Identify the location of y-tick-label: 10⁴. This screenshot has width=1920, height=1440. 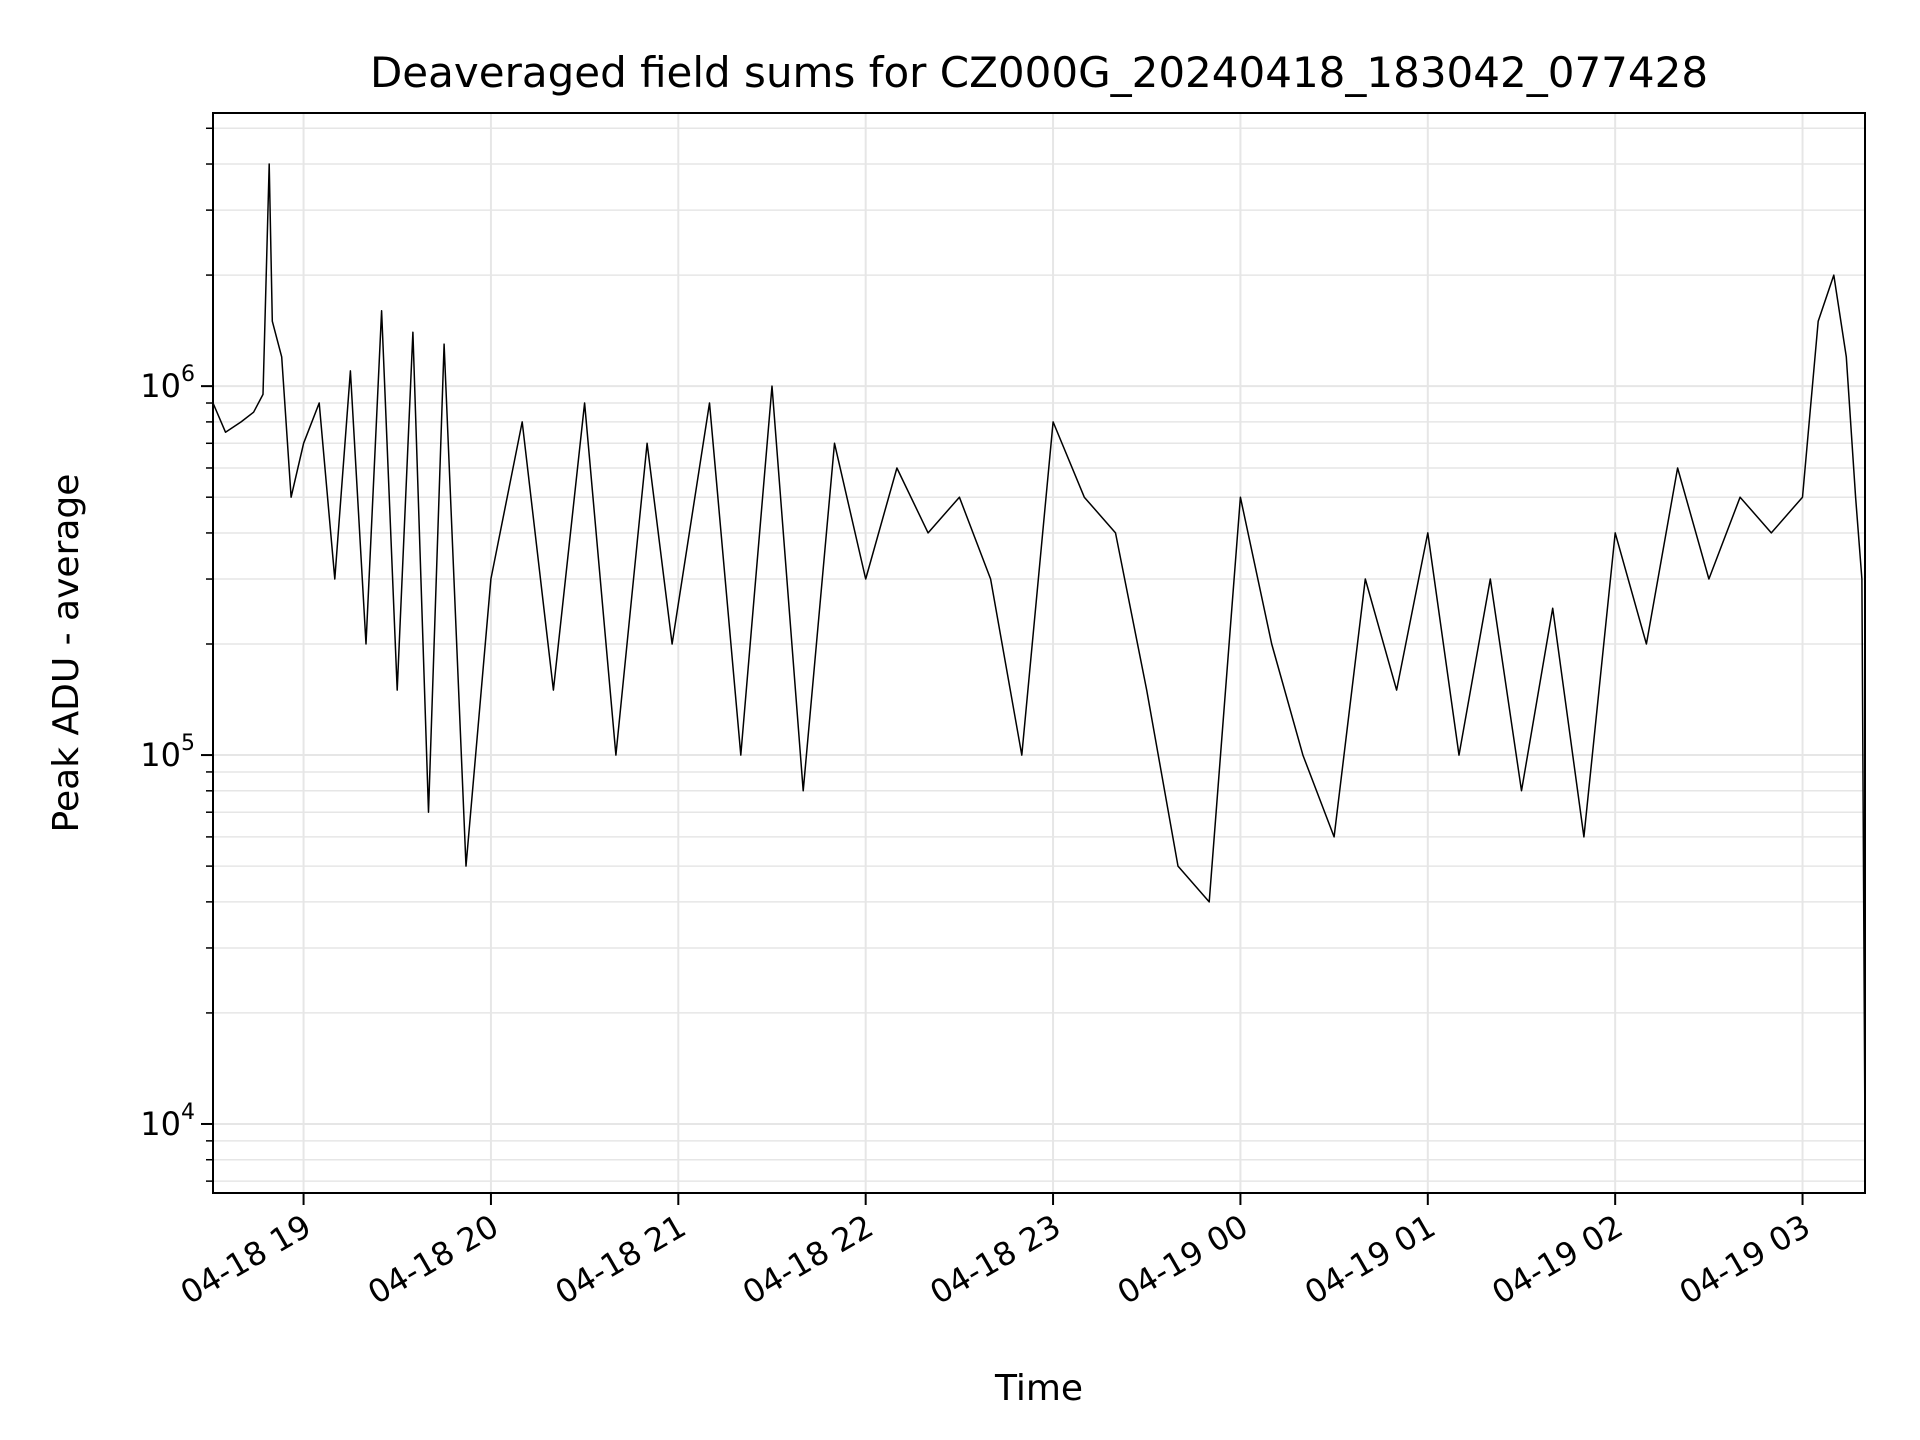
(167, 1121).